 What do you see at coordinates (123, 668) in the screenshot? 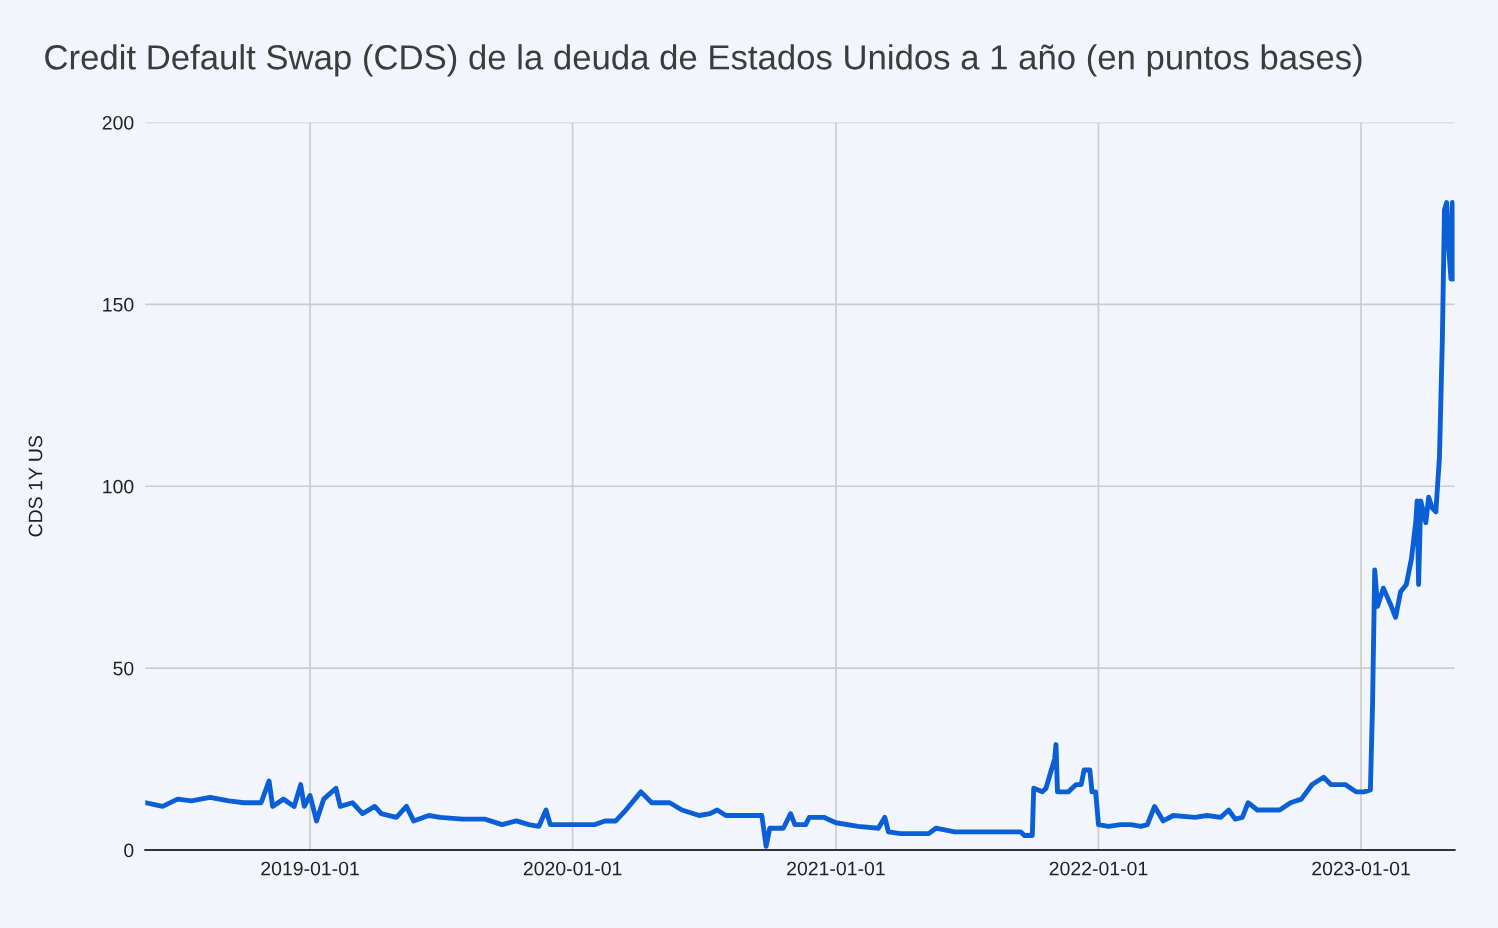
I see `y-tick-label: 50` at bounding box center [123, 668].